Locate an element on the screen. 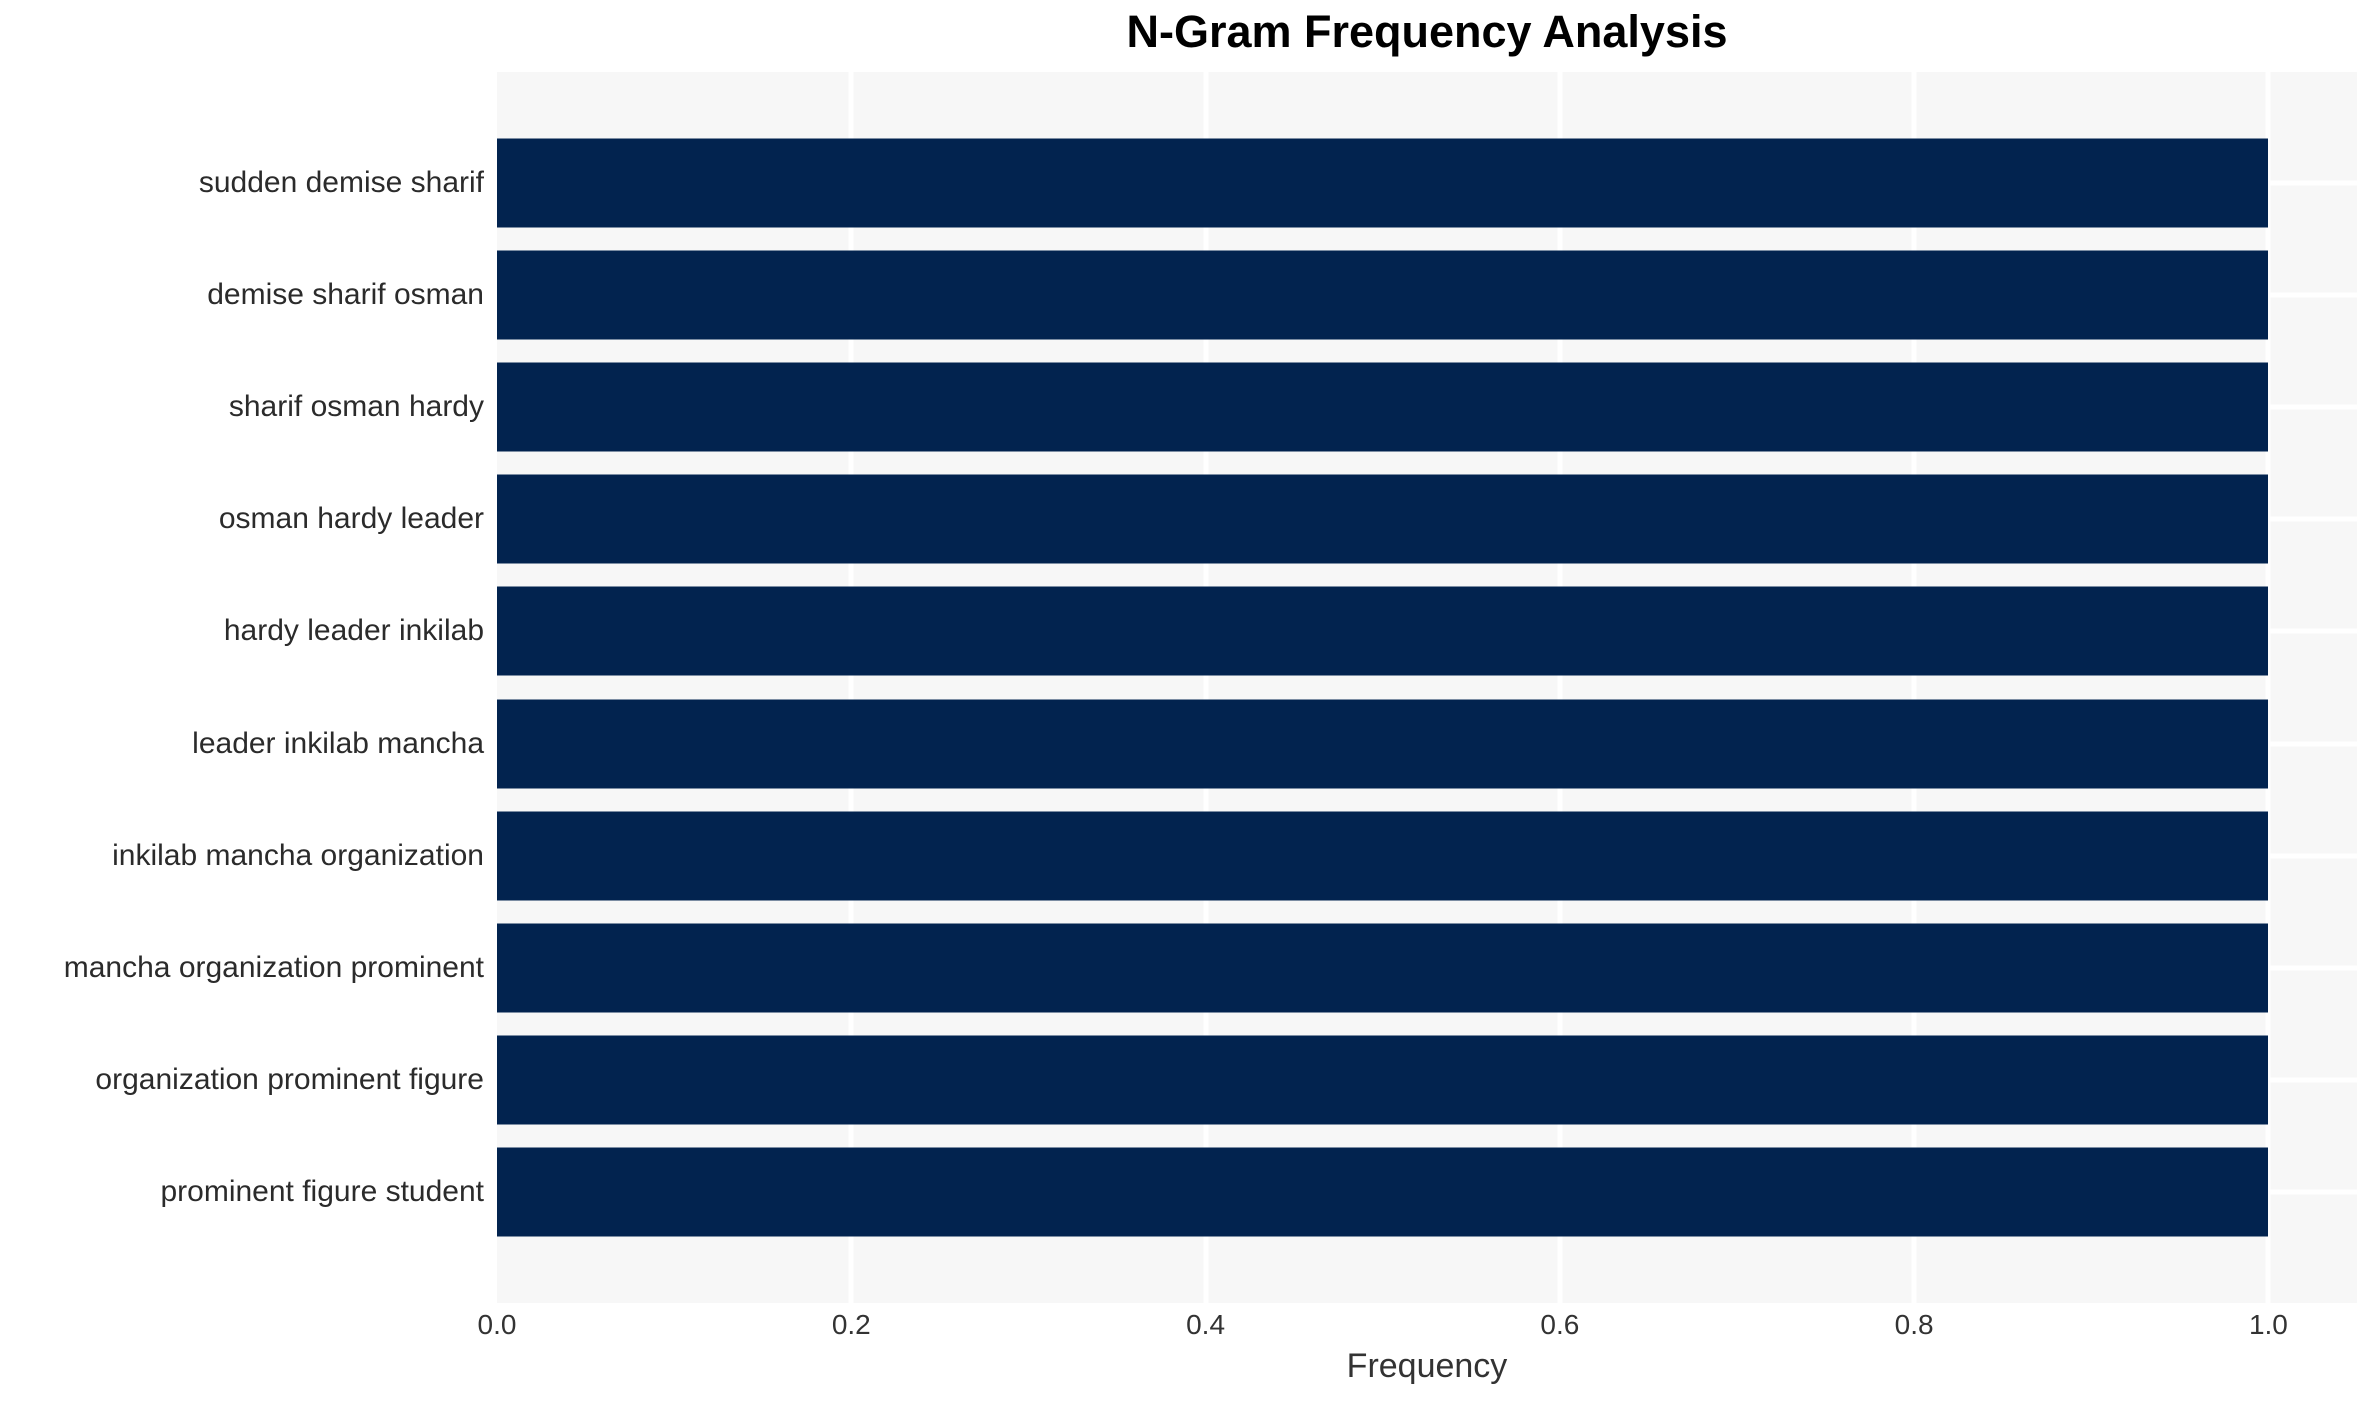 The image size is (2377, 1402). x-tick-label: 0.2 is located at coordinates (851, 1324).